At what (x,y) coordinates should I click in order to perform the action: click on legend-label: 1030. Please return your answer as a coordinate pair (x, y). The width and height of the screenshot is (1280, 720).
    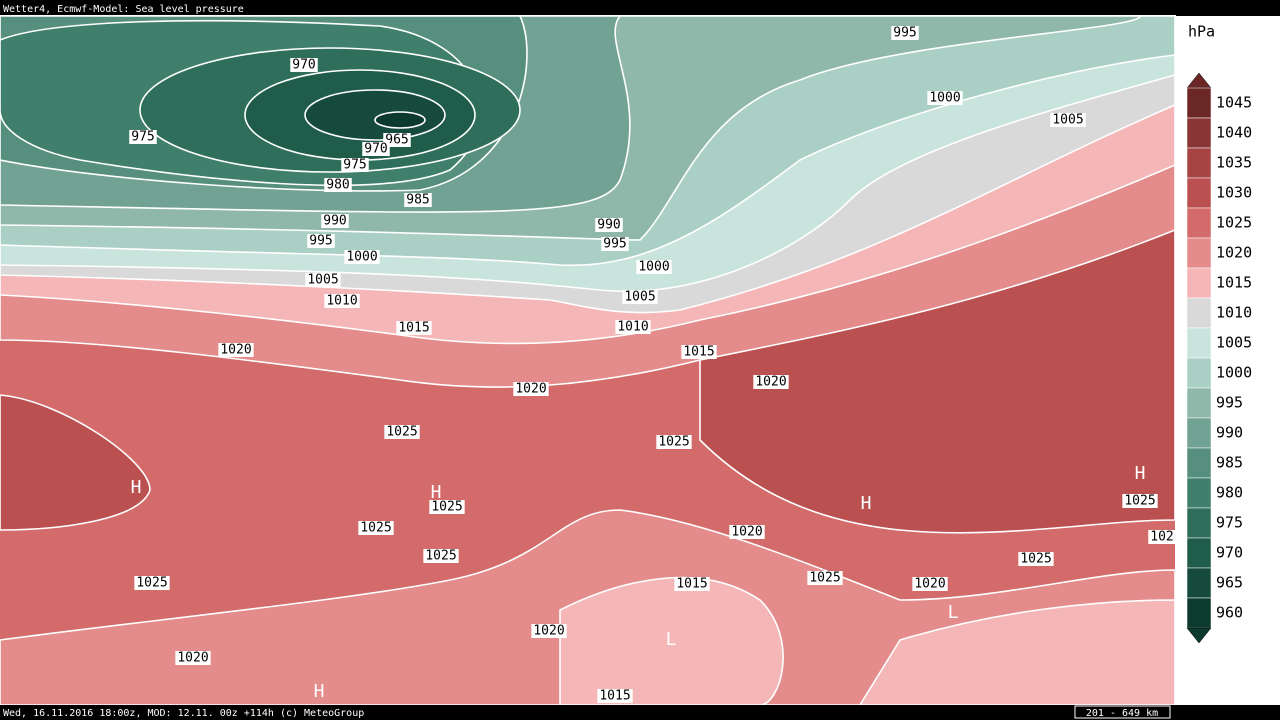
    Looking at the image, I should click on (1234, 193).